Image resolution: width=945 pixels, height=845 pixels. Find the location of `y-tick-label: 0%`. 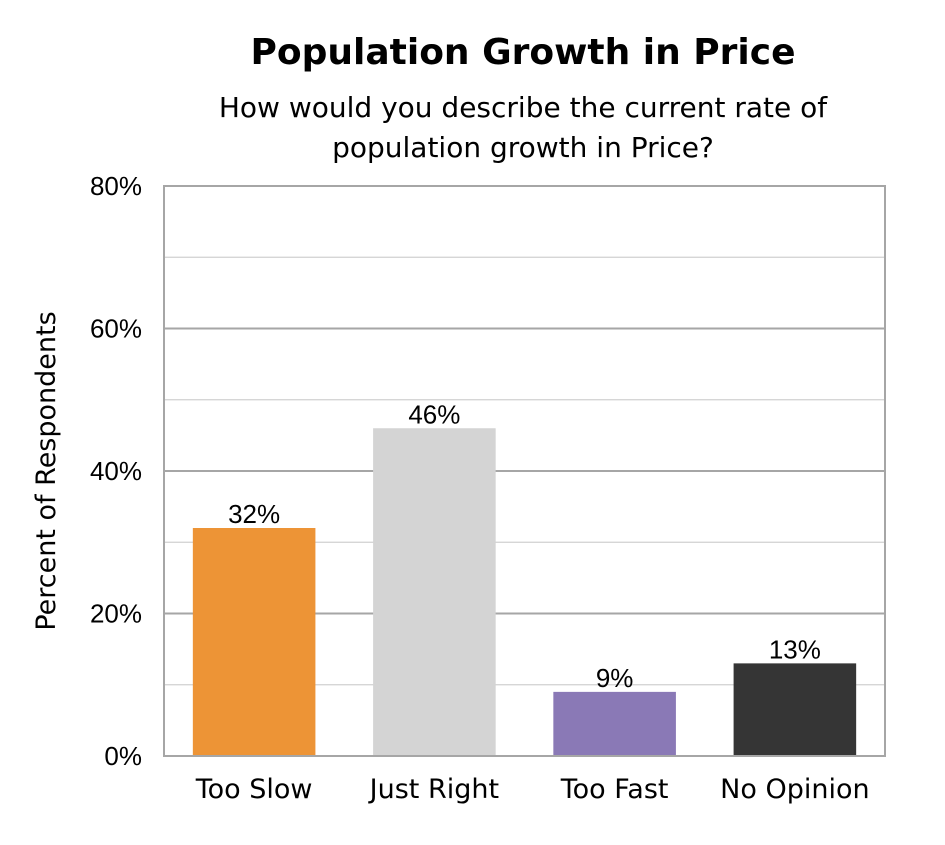

y-tick-label: 0% is located at coordinates (123, 756).